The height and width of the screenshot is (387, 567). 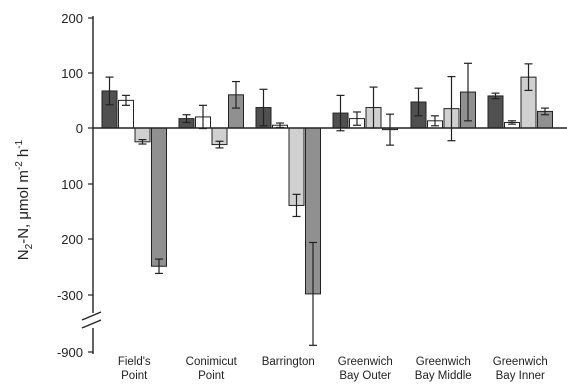 I want to click on category-label: Greenwich Bay Middle, so click(x=443, y=369).